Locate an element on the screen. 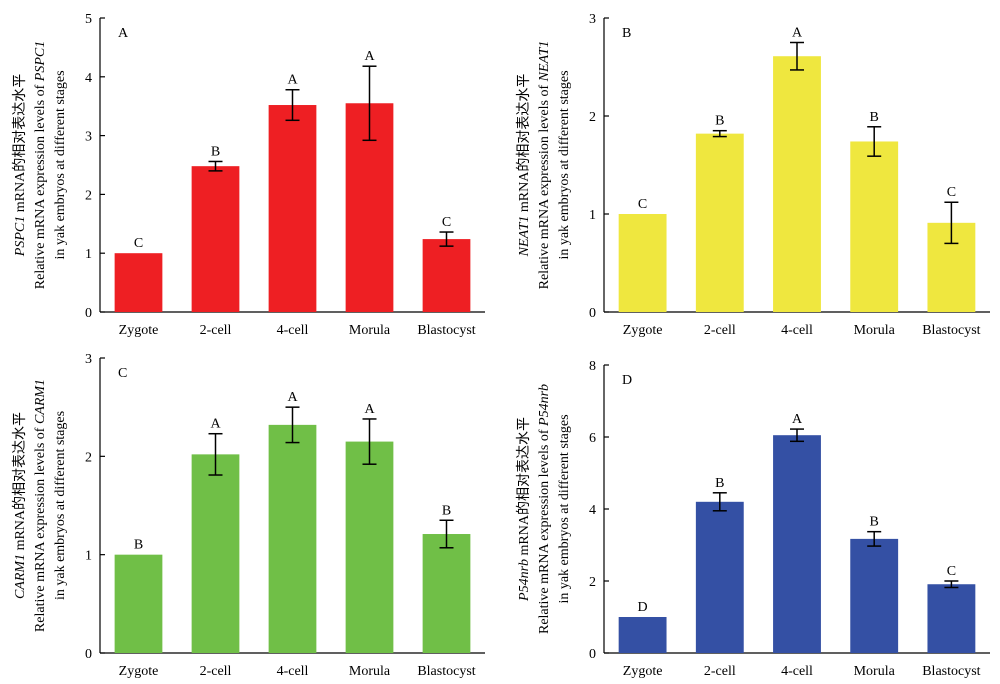  chart-1-category-label-4: Blastocyst is located at coordinates (951, 330).